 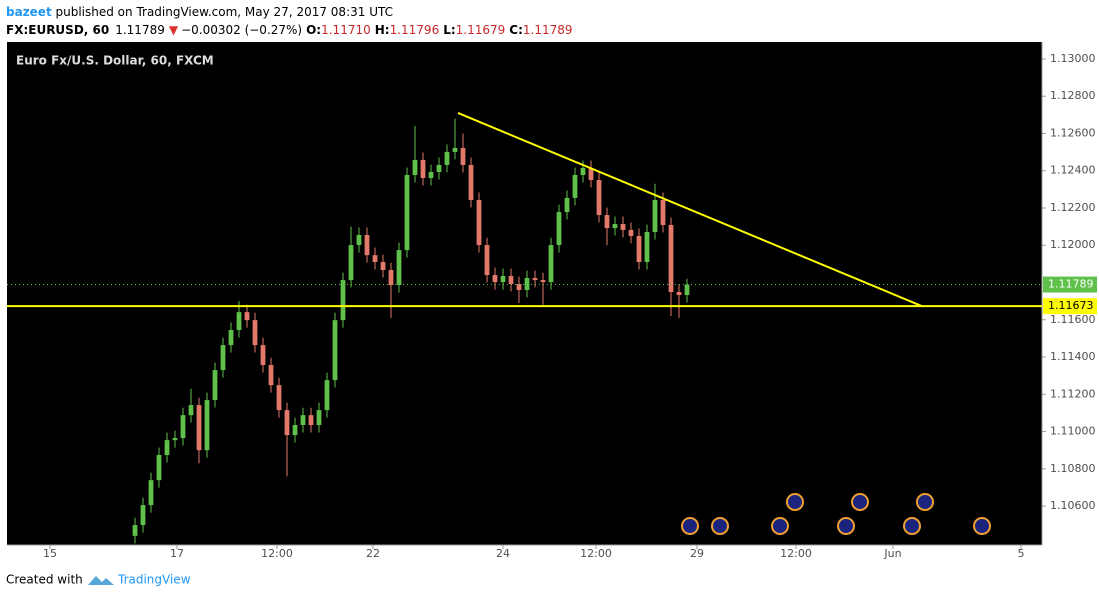 What do you see at coordinates (101, 580) in the screenshot?
I see `logo` at bounding box center [101, 580].